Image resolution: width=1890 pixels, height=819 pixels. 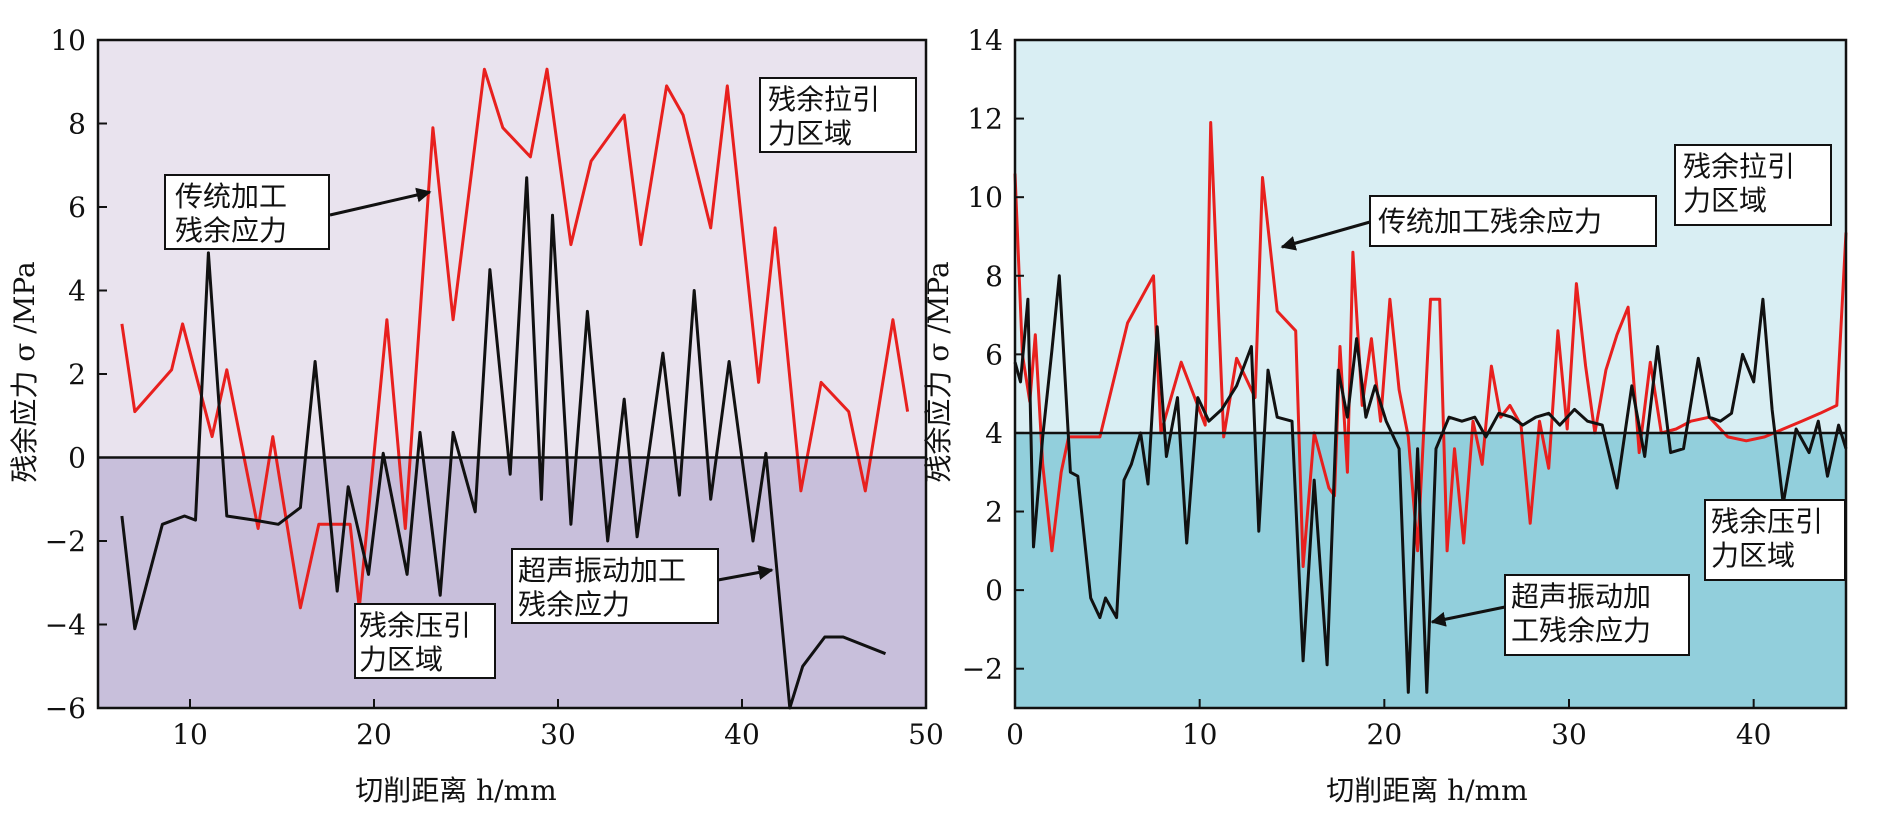 What do you see at coordinates (1581, 630) in the screenshot?
I see `right-annotation-text: 工残余应力` at bounding box center [1581, 630].